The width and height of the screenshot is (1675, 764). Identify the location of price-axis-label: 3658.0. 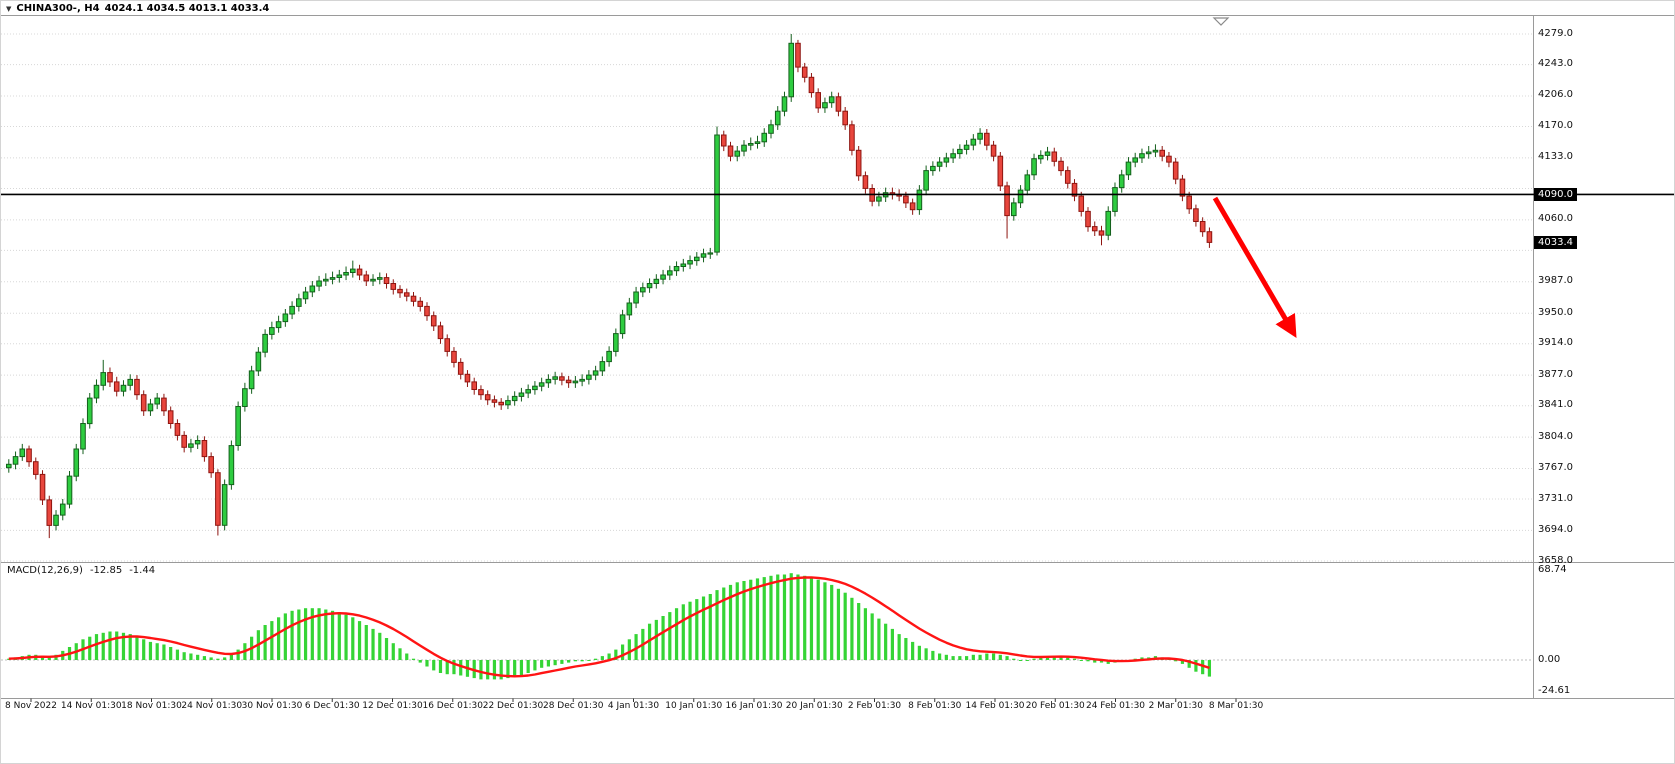
(1555, 560).